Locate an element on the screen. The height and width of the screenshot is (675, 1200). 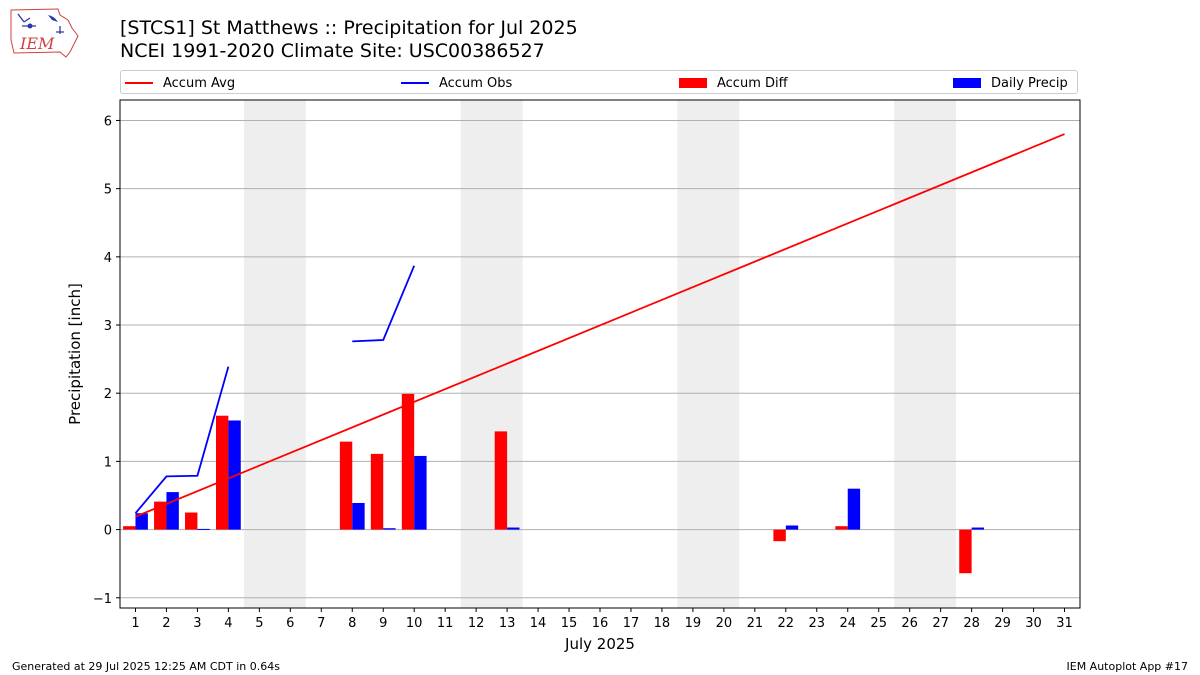
x-axis-label: July 2025 is located at coordinates (599, 644).